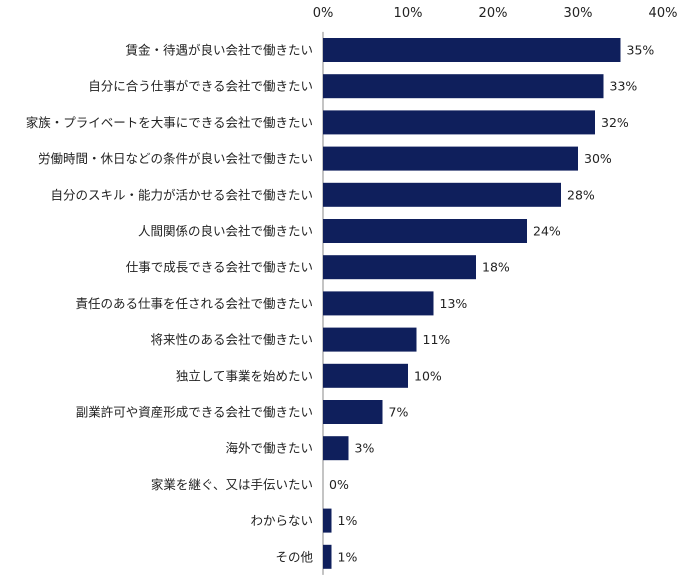 Image resolution: width=689 pixels, height=576 pixels. Describe the element at coordinates (294, 556) in the screenshot. I see `category-label: その他` at that location.